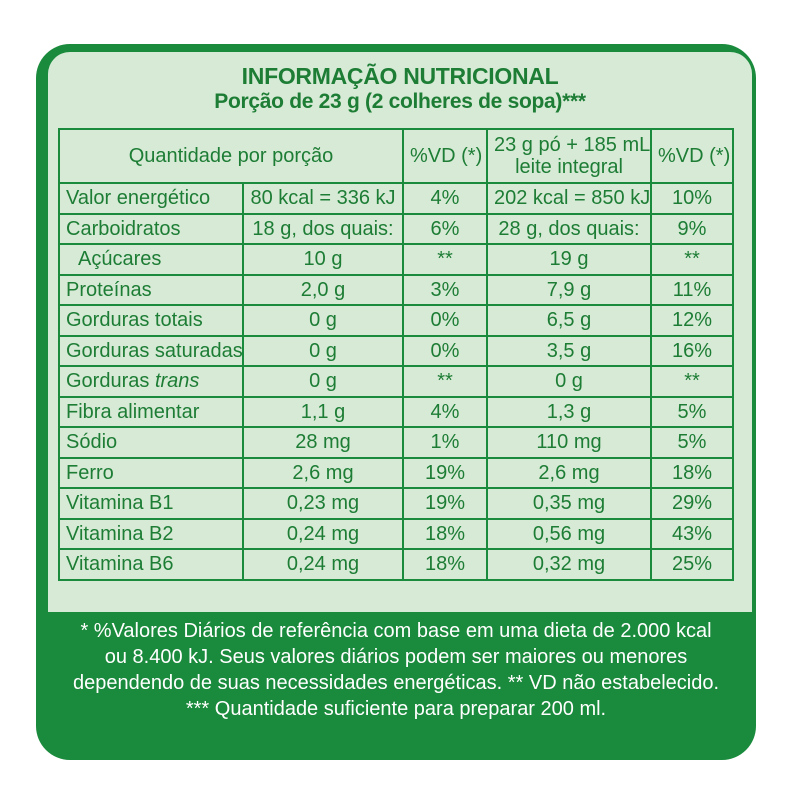 The height and width of the screenshot is (800, 800). What do you see at coordinates (151, 381) in the screenshot?
I see `nutrient-name: Gorduras trans` at bounding box center [151, 381].